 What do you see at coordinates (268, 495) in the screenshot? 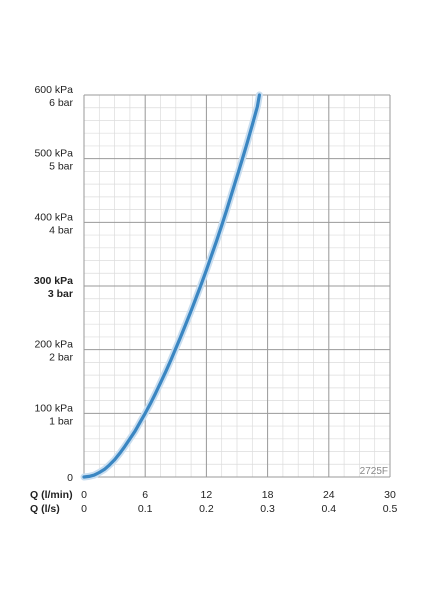
I see `x-tick-label-lmin: 18` at bounding box center [268, 495].